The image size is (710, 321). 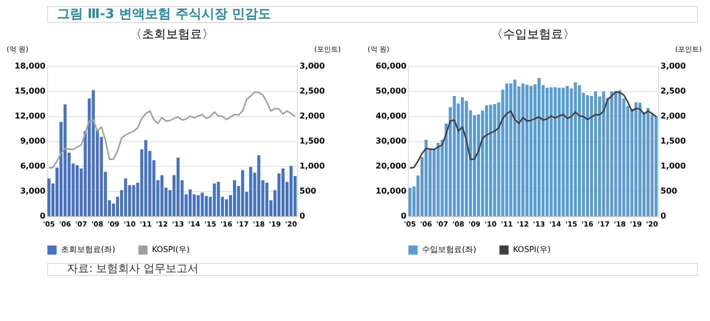 What do you see at coordinates (172, 34) in the screenshot?
I see `chart-title: 〈초회보험료〉` at bounding box center [172, 34].